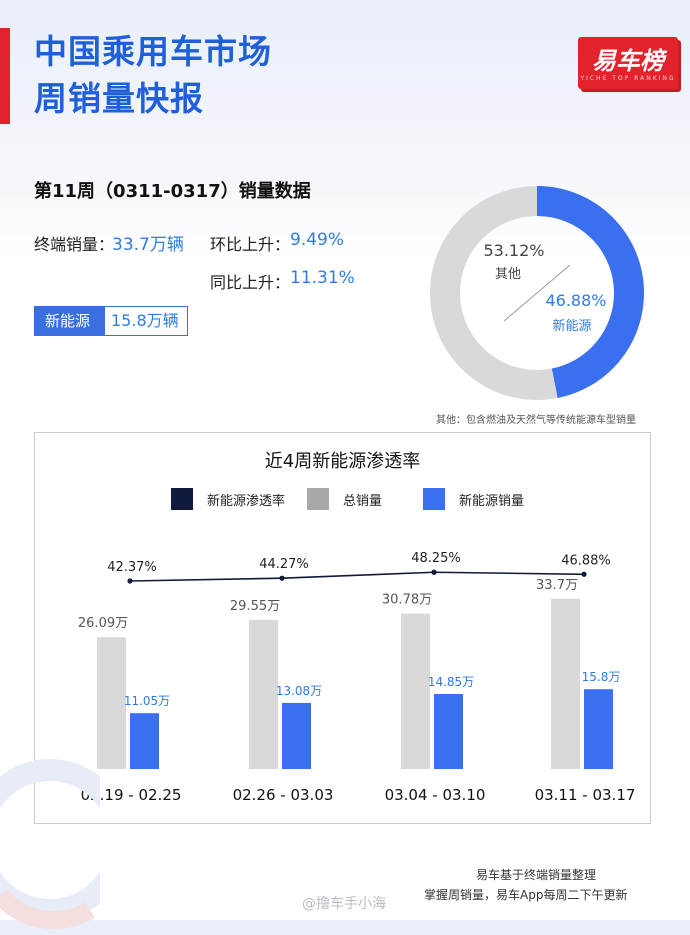  Describe the element at coordinates (492, 501) in the screenshot. I see `legend-label-nev: 新能源销量` at that location.